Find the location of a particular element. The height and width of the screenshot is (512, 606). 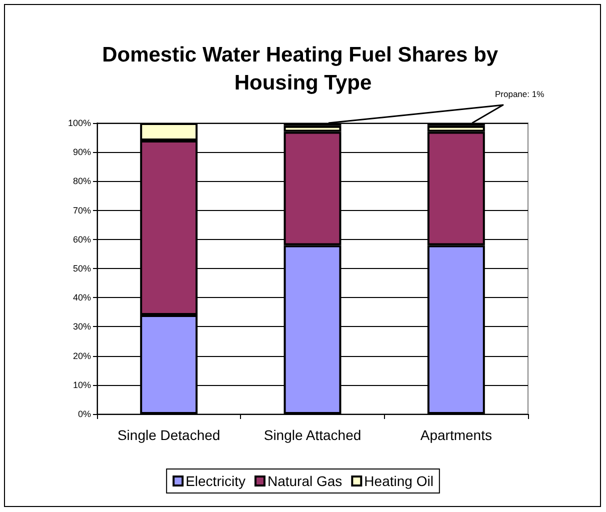

x-tick-label: Single Detached is located at coordinates (168, 435).